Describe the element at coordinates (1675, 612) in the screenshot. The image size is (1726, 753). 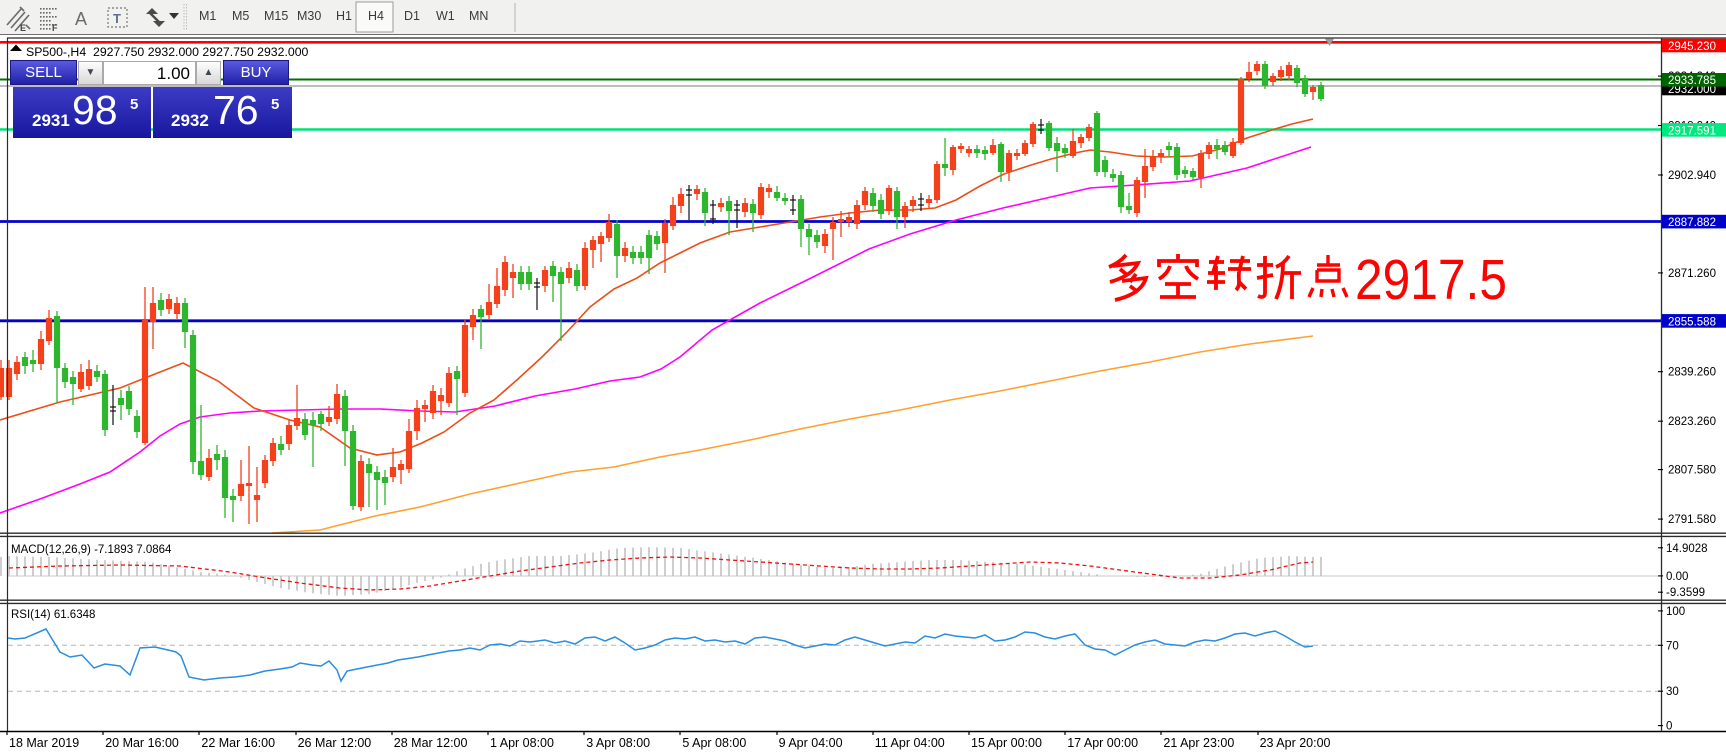
I see `svg-text: 100` at that location.